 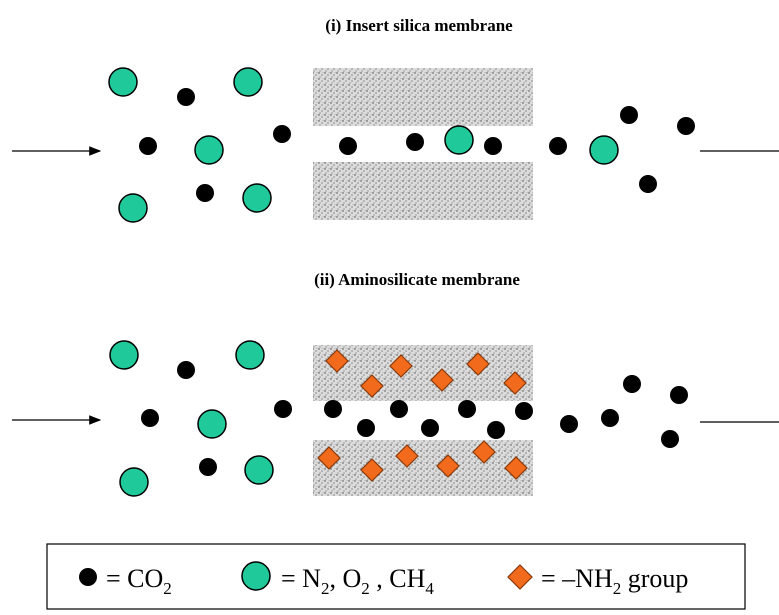 What do you see at coordinates (139, 581) in the screenshot?
I see `legend-co2-label: = CO2` at bounding box center [139, 581].